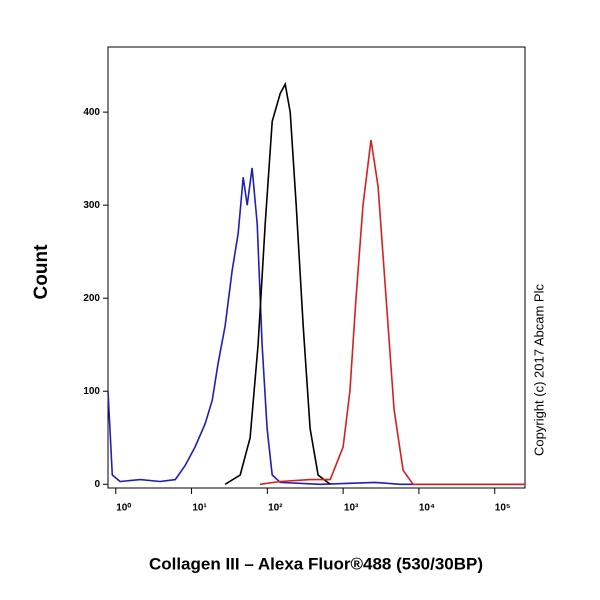 The width and height of the screenshot is (600, 600). I want to click on y-tick-label: 200, so click(91, 298).